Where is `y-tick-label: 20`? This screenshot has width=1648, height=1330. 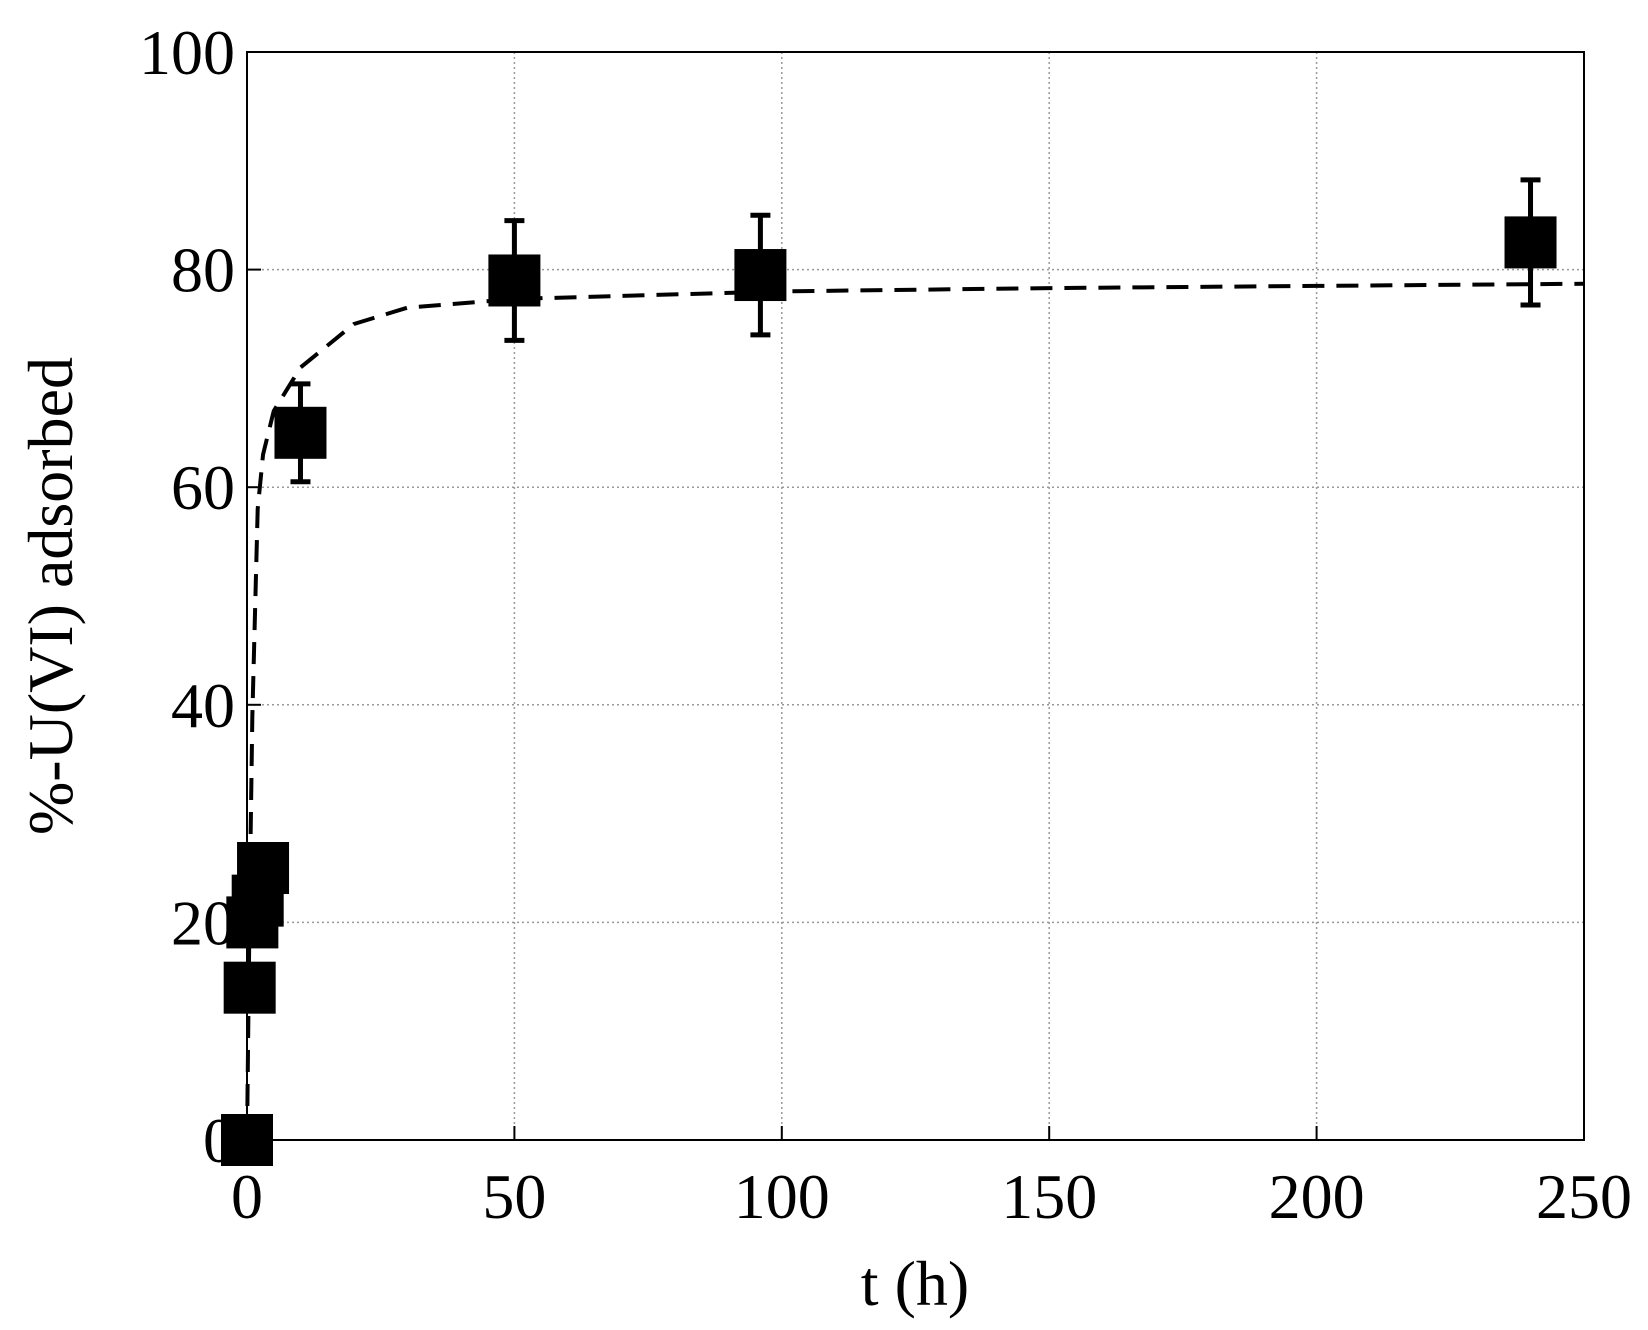
y-tick-label: 20 is located at coordinates (203, 922).